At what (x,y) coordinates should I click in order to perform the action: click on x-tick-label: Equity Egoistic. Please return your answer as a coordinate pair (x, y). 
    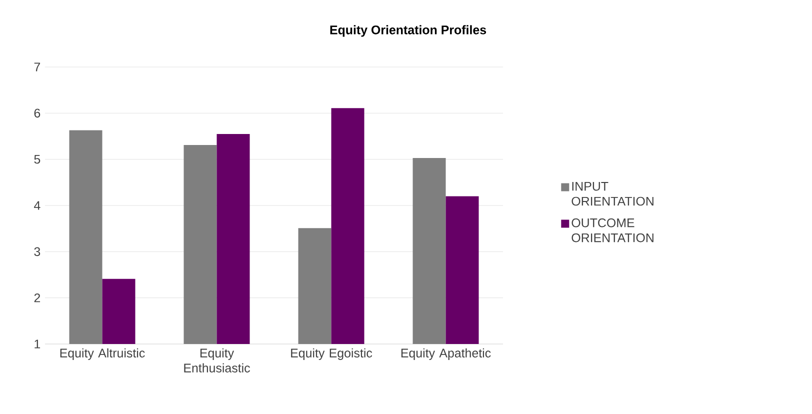
    Looking at the image, I should click on (331, 354).